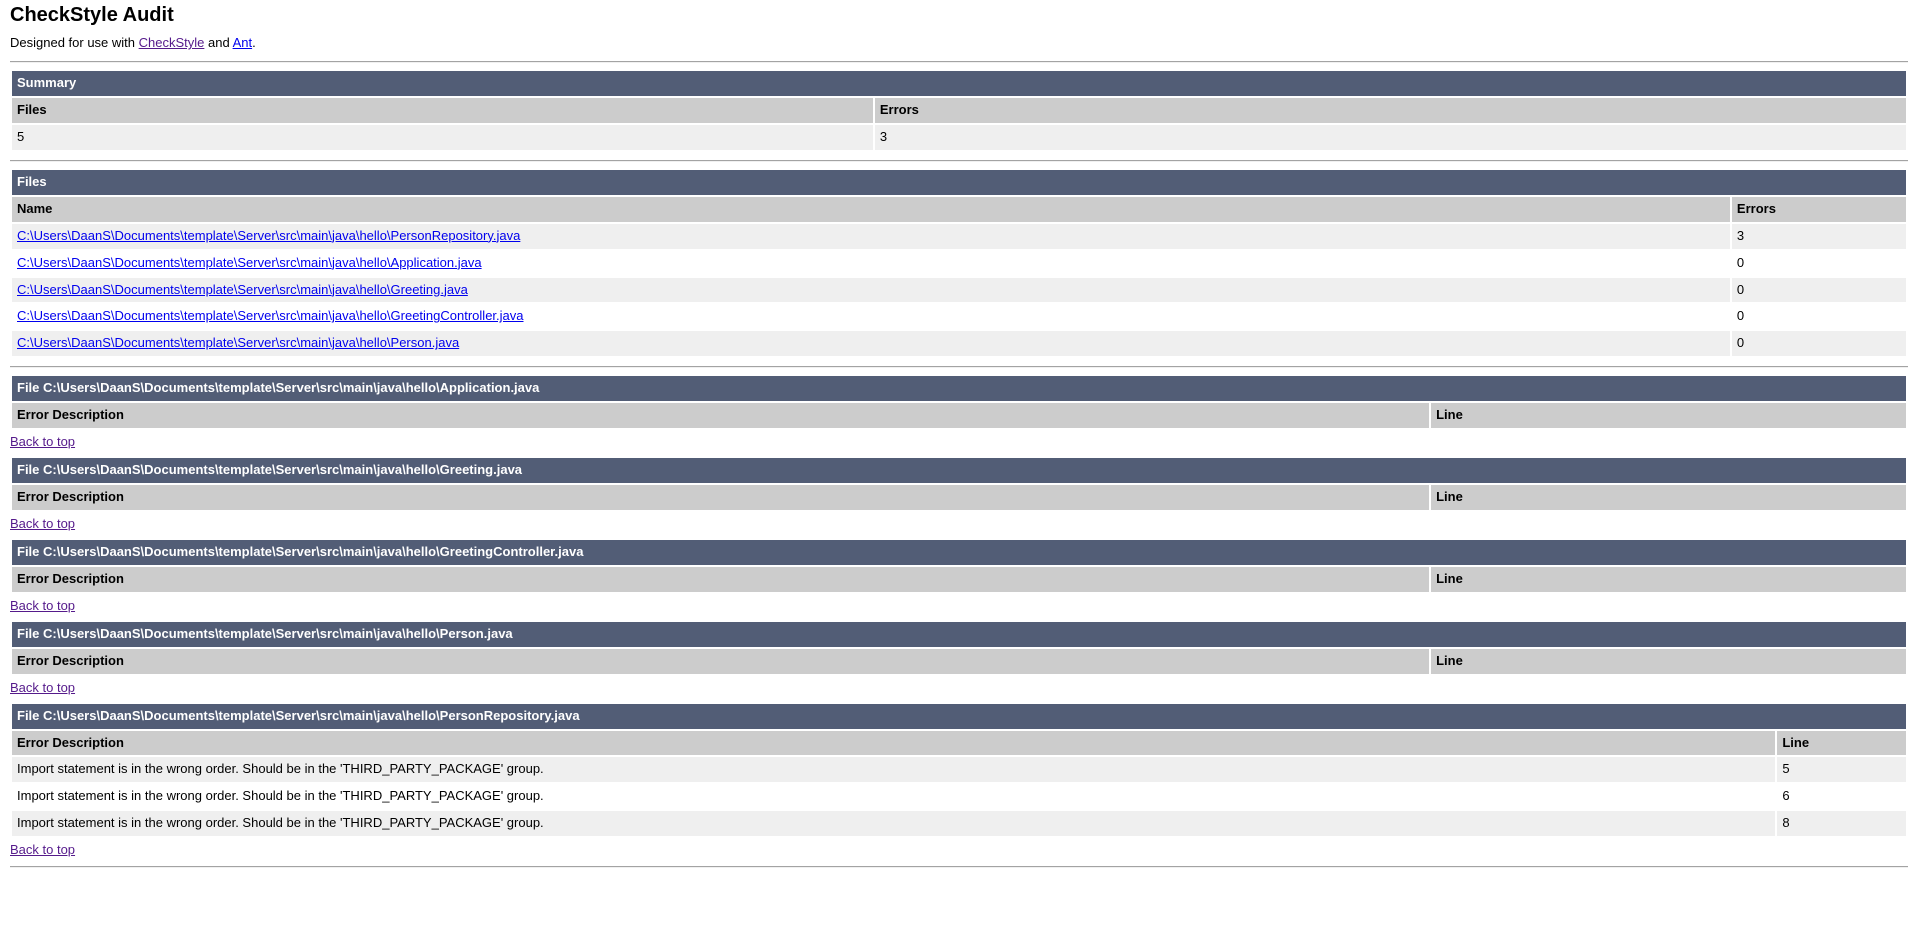  Describe the element at coordinates (871, 209) in the screenshot. I see `files-col-name: Name` at that location.